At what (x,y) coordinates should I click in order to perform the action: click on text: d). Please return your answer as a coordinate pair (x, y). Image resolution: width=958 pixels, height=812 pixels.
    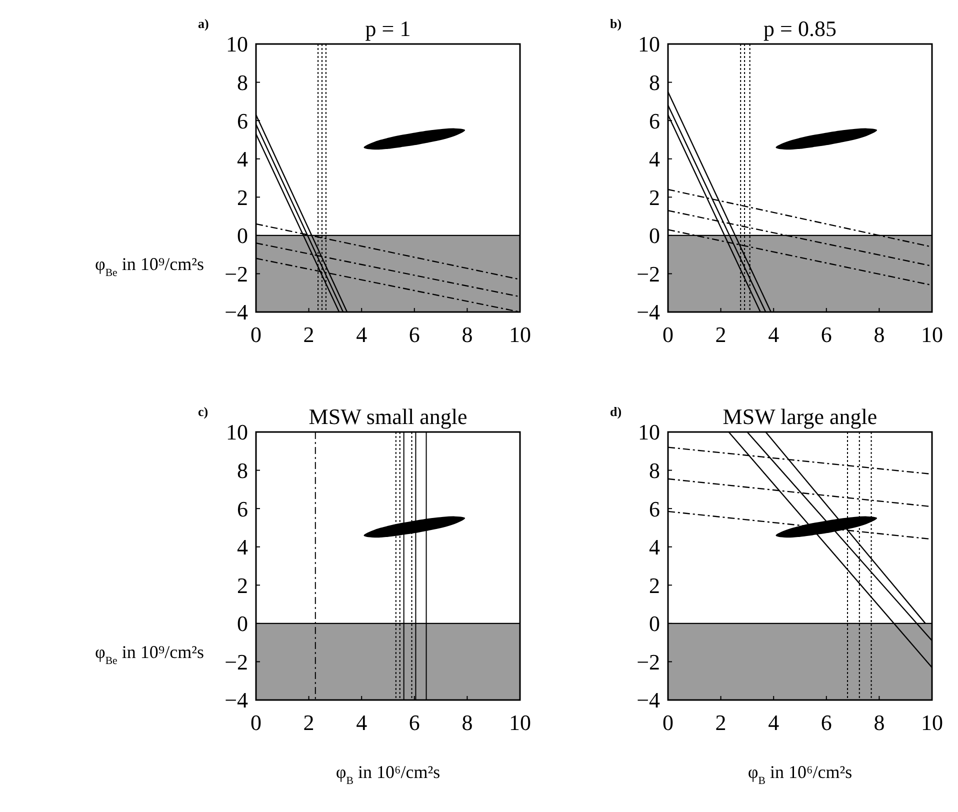
    Looking at the image, I should click on (616, 411).